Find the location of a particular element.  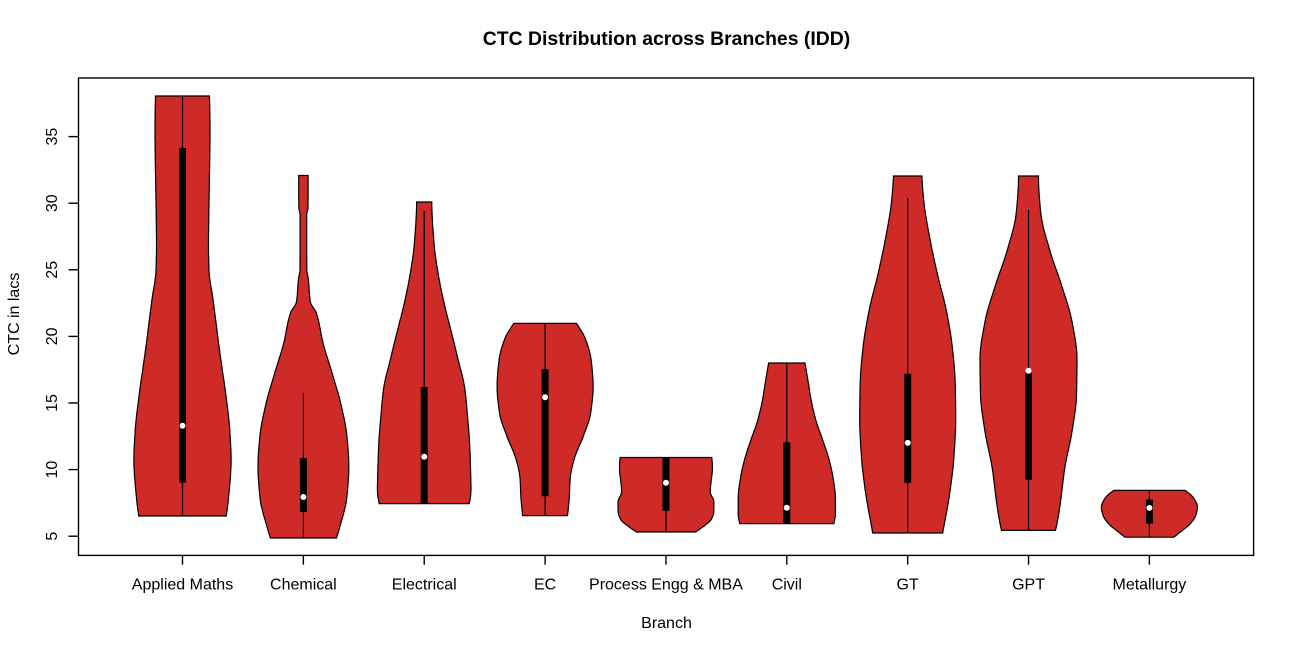

svg-text: 30 is located at coordinates (52, 203).